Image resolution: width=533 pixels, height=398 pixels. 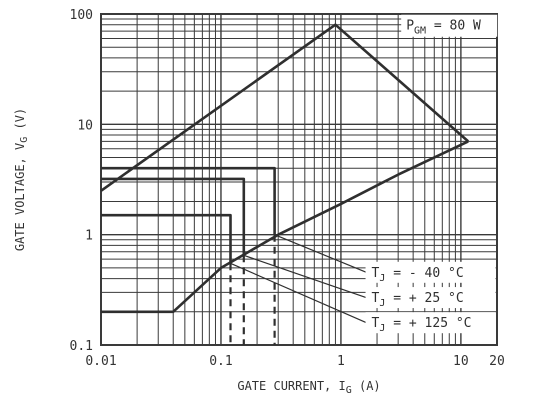 What do you see at coordinates (418, 275) in the screenshot?
I see `annotation-tj-minus-40: TJ = - 40 °C` at bounding box center [418, 275].